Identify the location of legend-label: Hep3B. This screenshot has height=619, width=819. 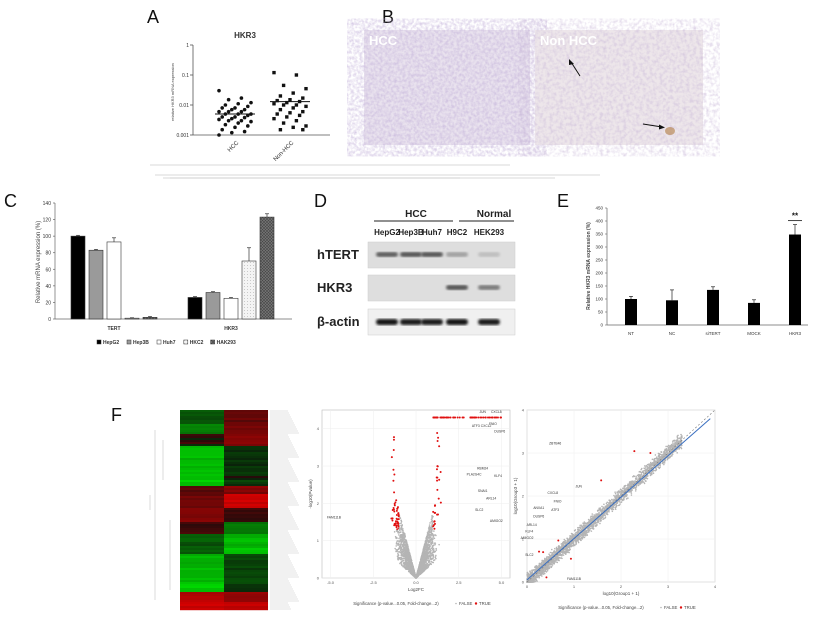
(141, 343).